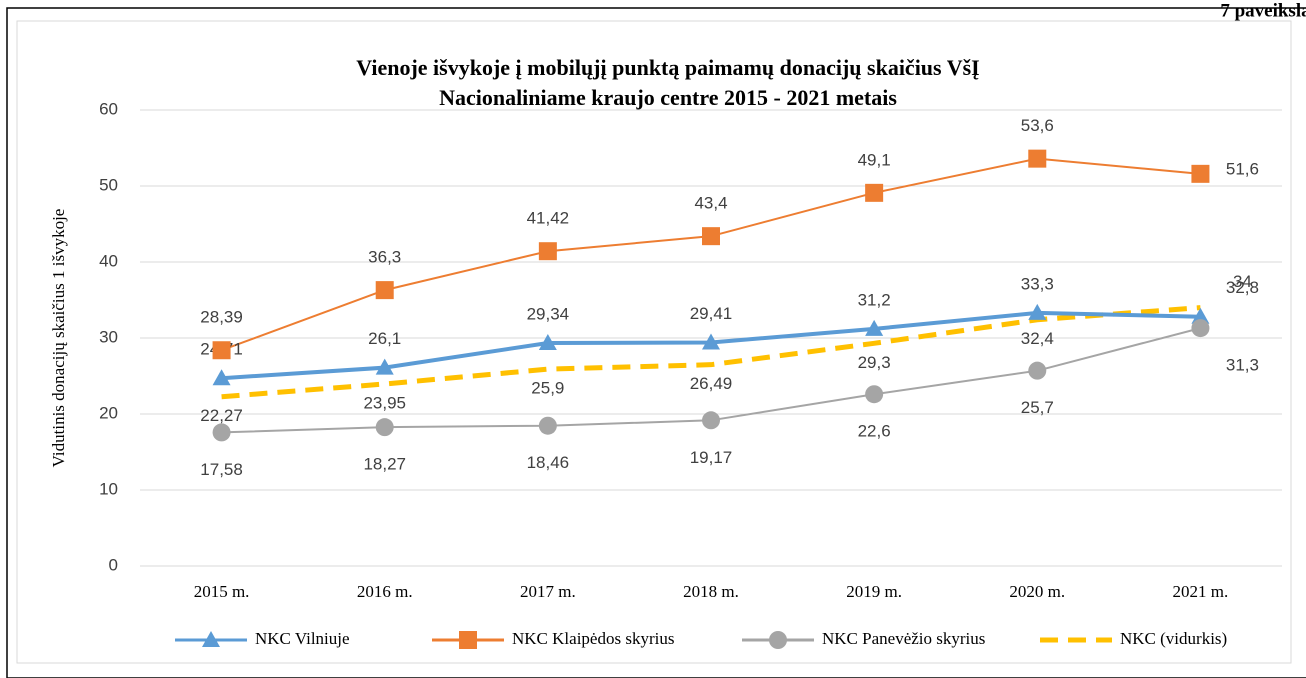  I want to click on data-label: 31,3, so click(1242, 365).